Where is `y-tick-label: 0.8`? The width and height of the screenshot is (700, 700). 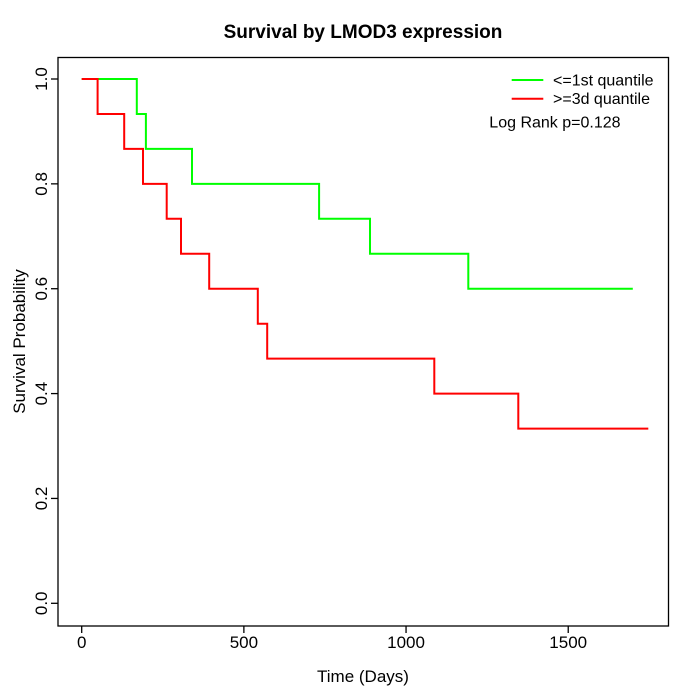
y-tick-label: 0.8 is located at coordinates (41, 184).